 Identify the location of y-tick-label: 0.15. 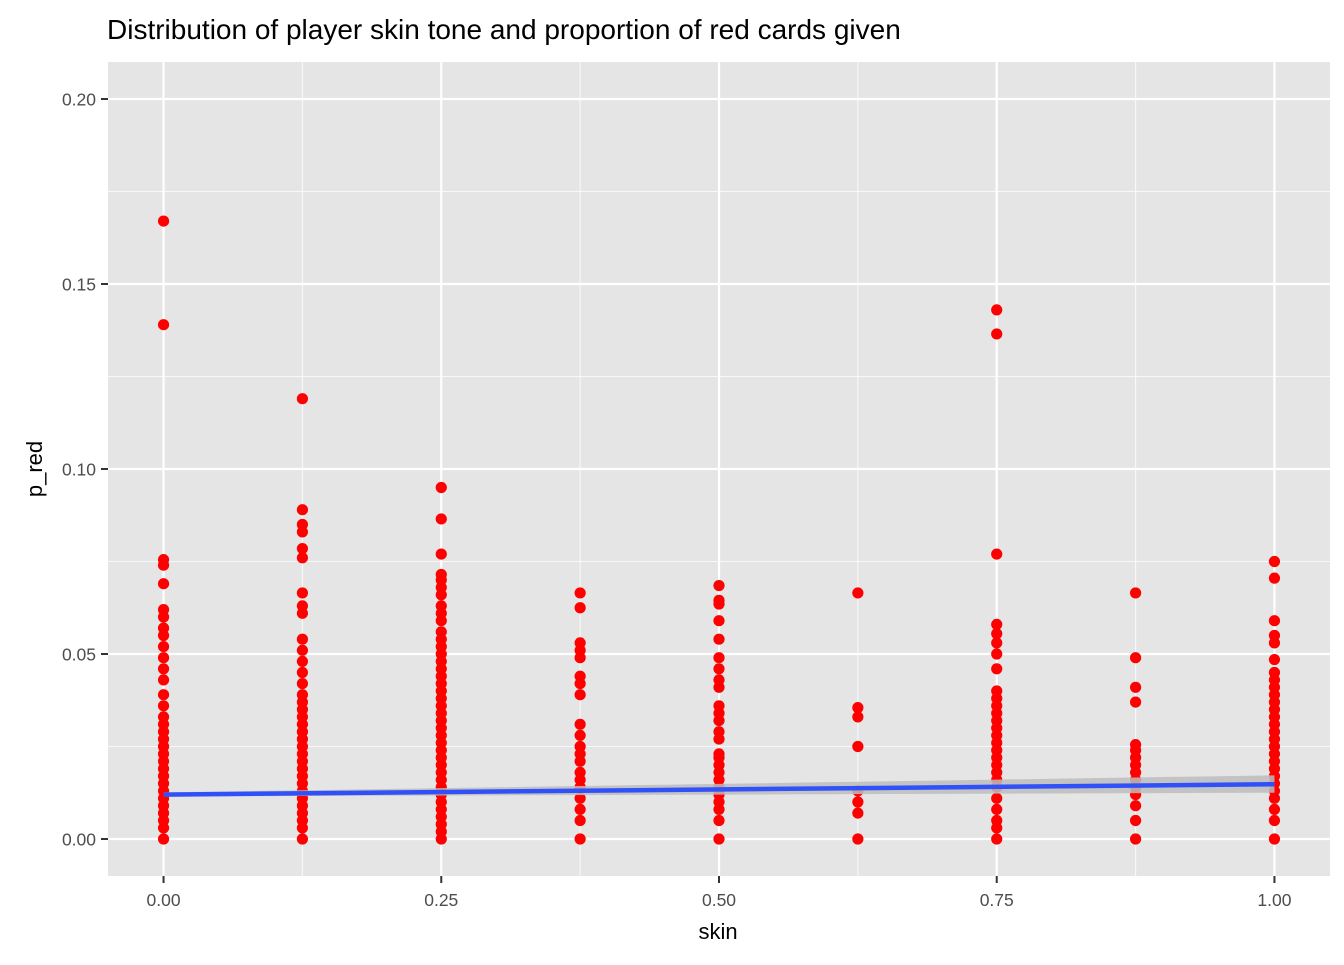
(79, 285).